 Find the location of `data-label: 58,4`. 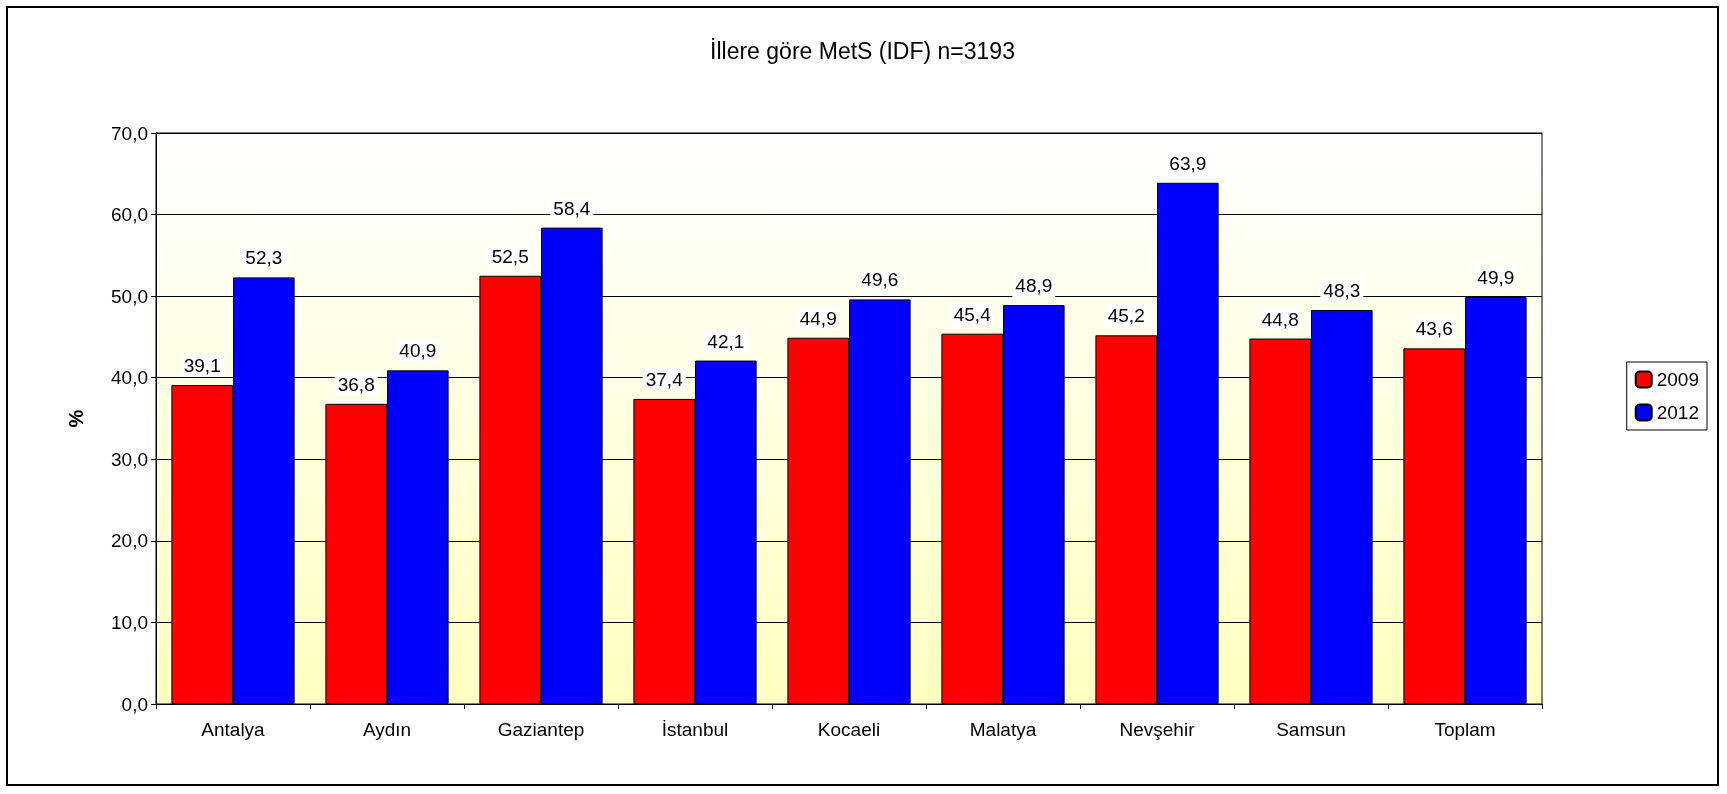

data-label: 58,4 is located at coordinates (572, 208).